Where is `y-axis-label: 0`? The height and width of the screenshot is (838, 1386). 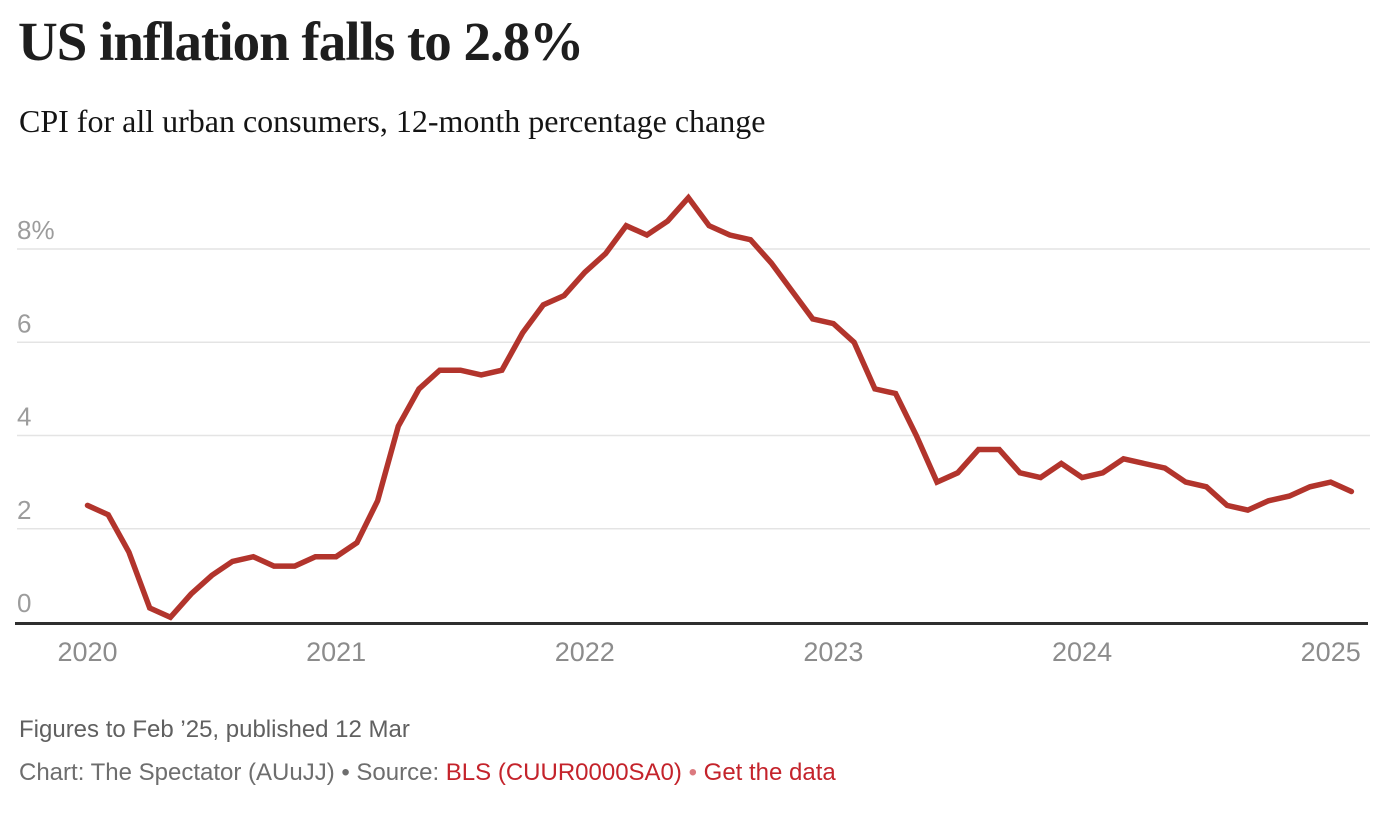 y-axis-label: 0 is located at coordinates (24, 603).